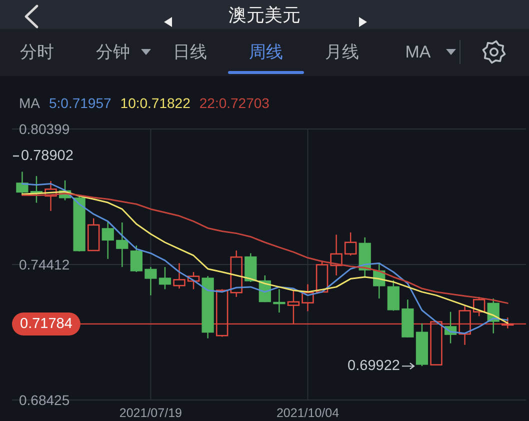  Describe the element at coordinates (374, 366) in the screenshot. I see `annotation: 0.69922` at that location.